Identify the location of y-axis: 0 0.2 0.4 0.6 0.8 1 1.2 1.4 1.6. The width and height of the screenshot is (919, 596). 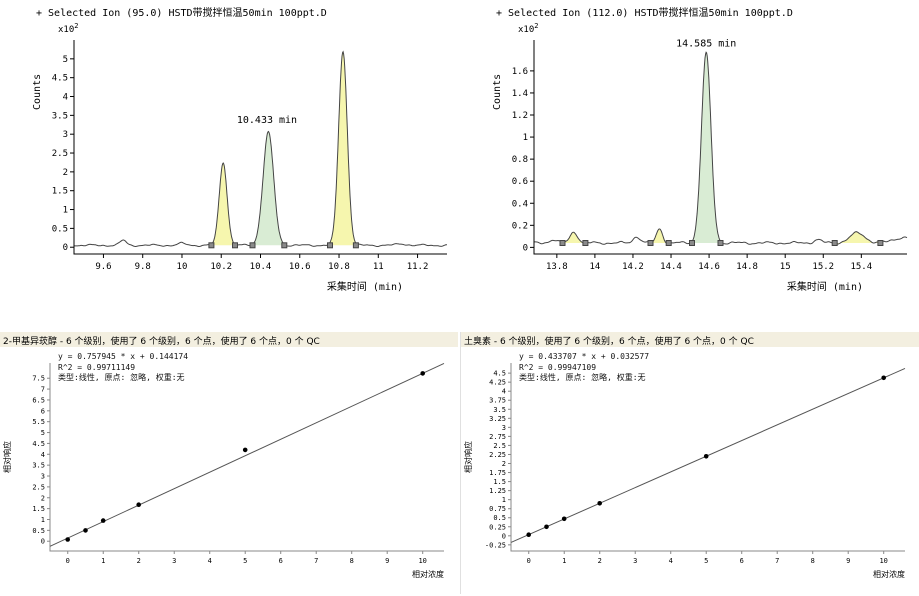
(523, 160).